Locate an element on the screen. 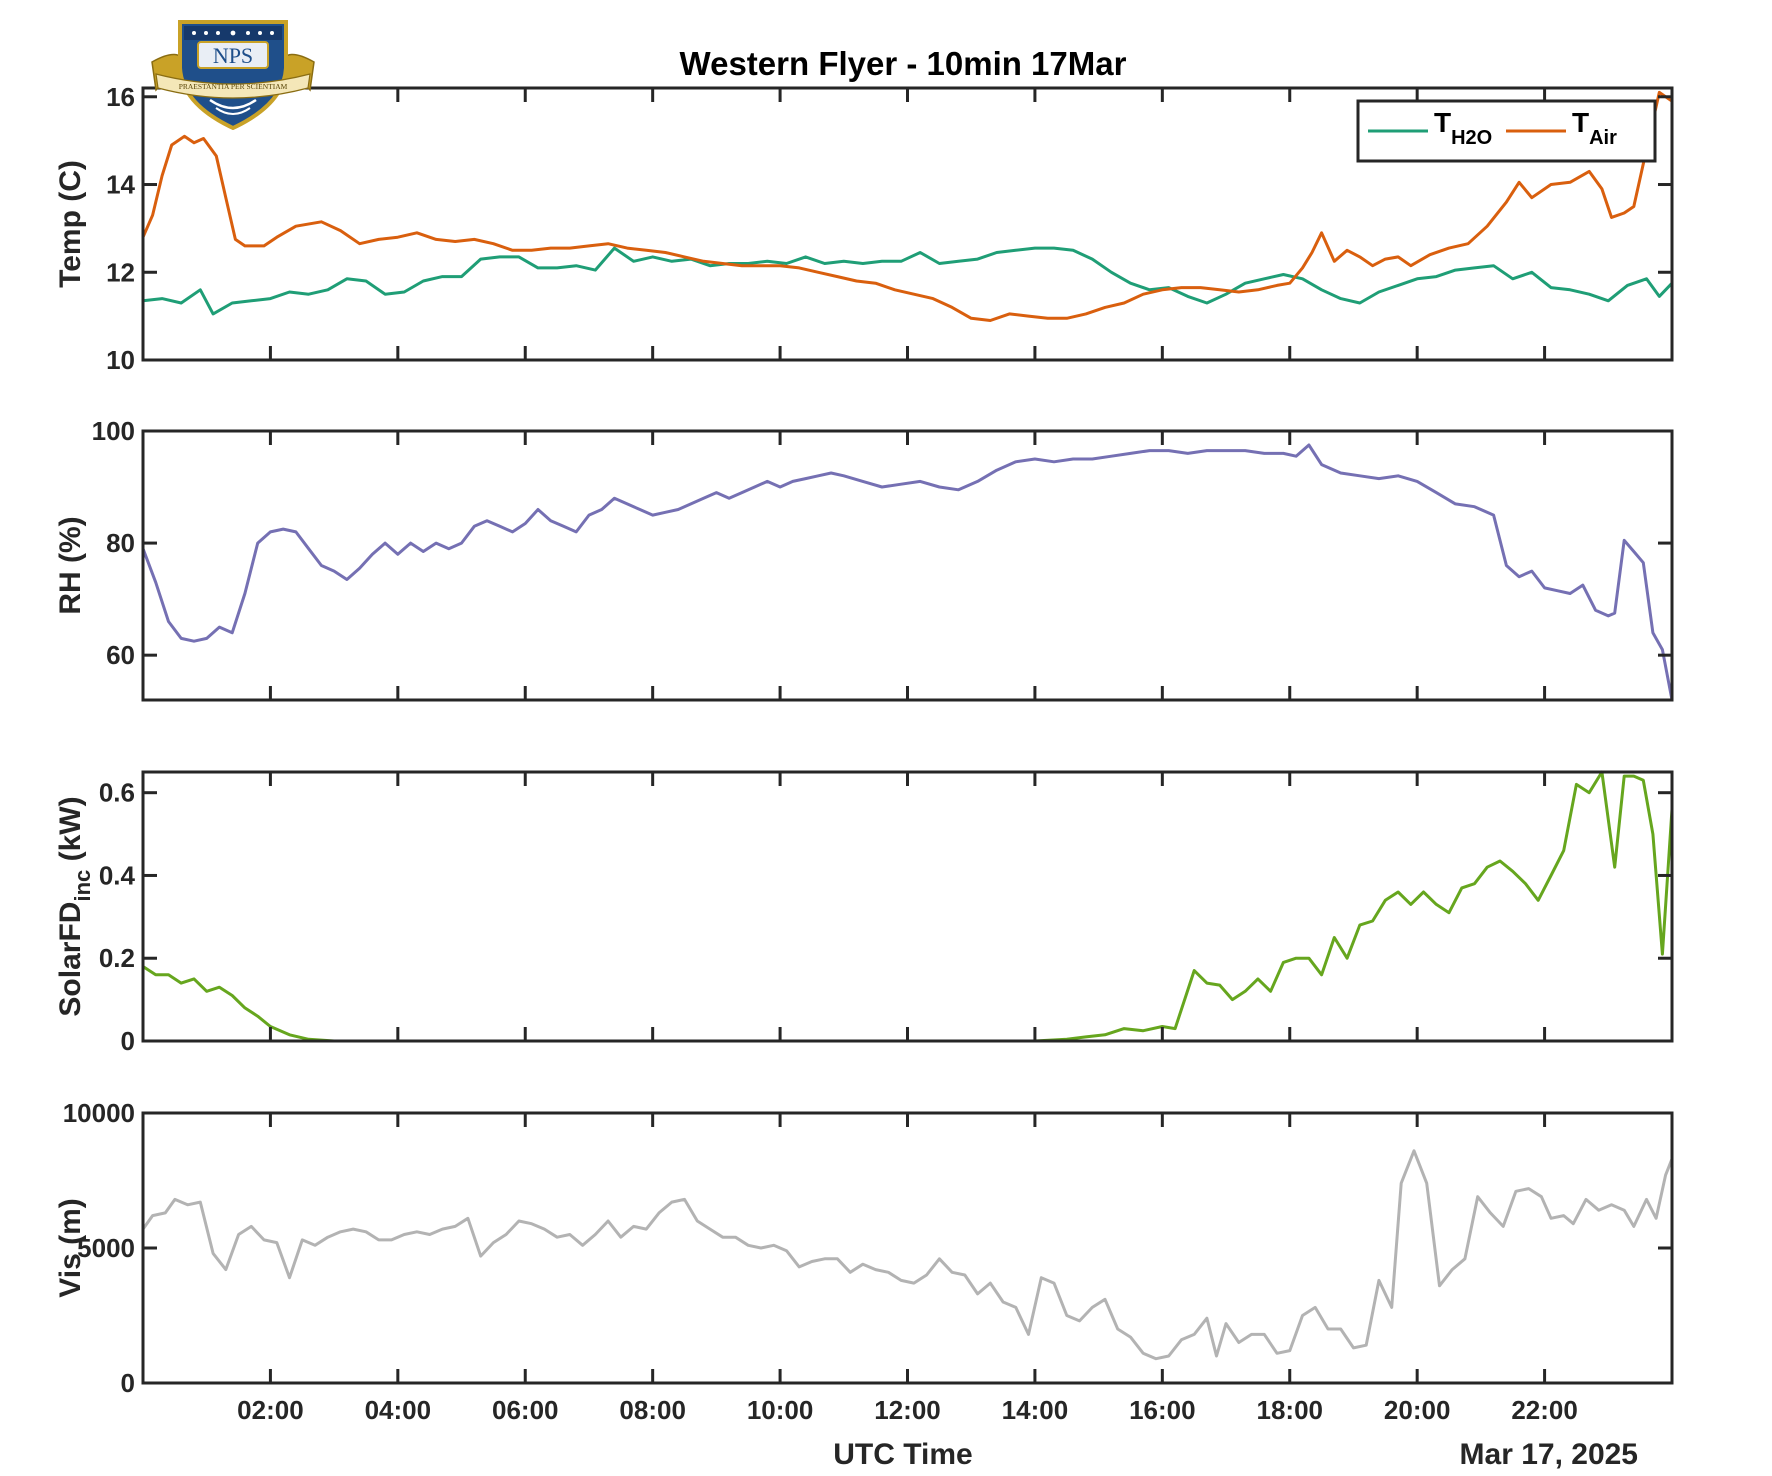 The width and height of the screenshot is (1772, 1476). xtick-label: 08:00 is located at coordinates (652, 1410).